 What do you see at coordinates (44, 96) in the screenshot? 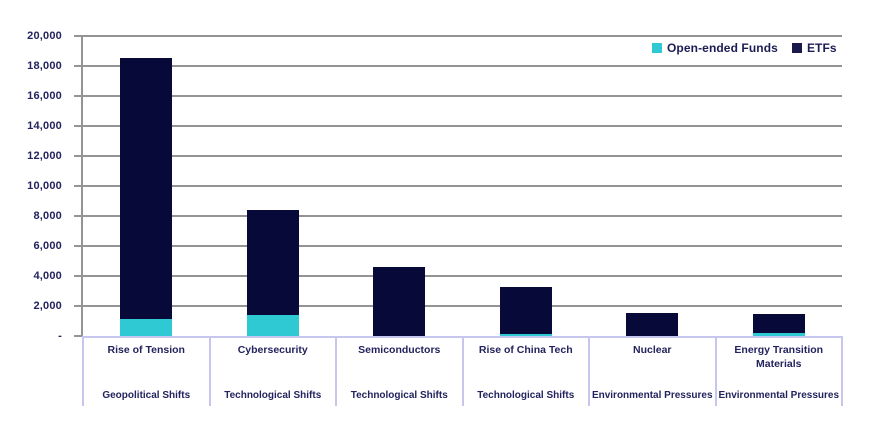
I see `y-axis-tick-label: 16,000` at bounding box center [44, 96].